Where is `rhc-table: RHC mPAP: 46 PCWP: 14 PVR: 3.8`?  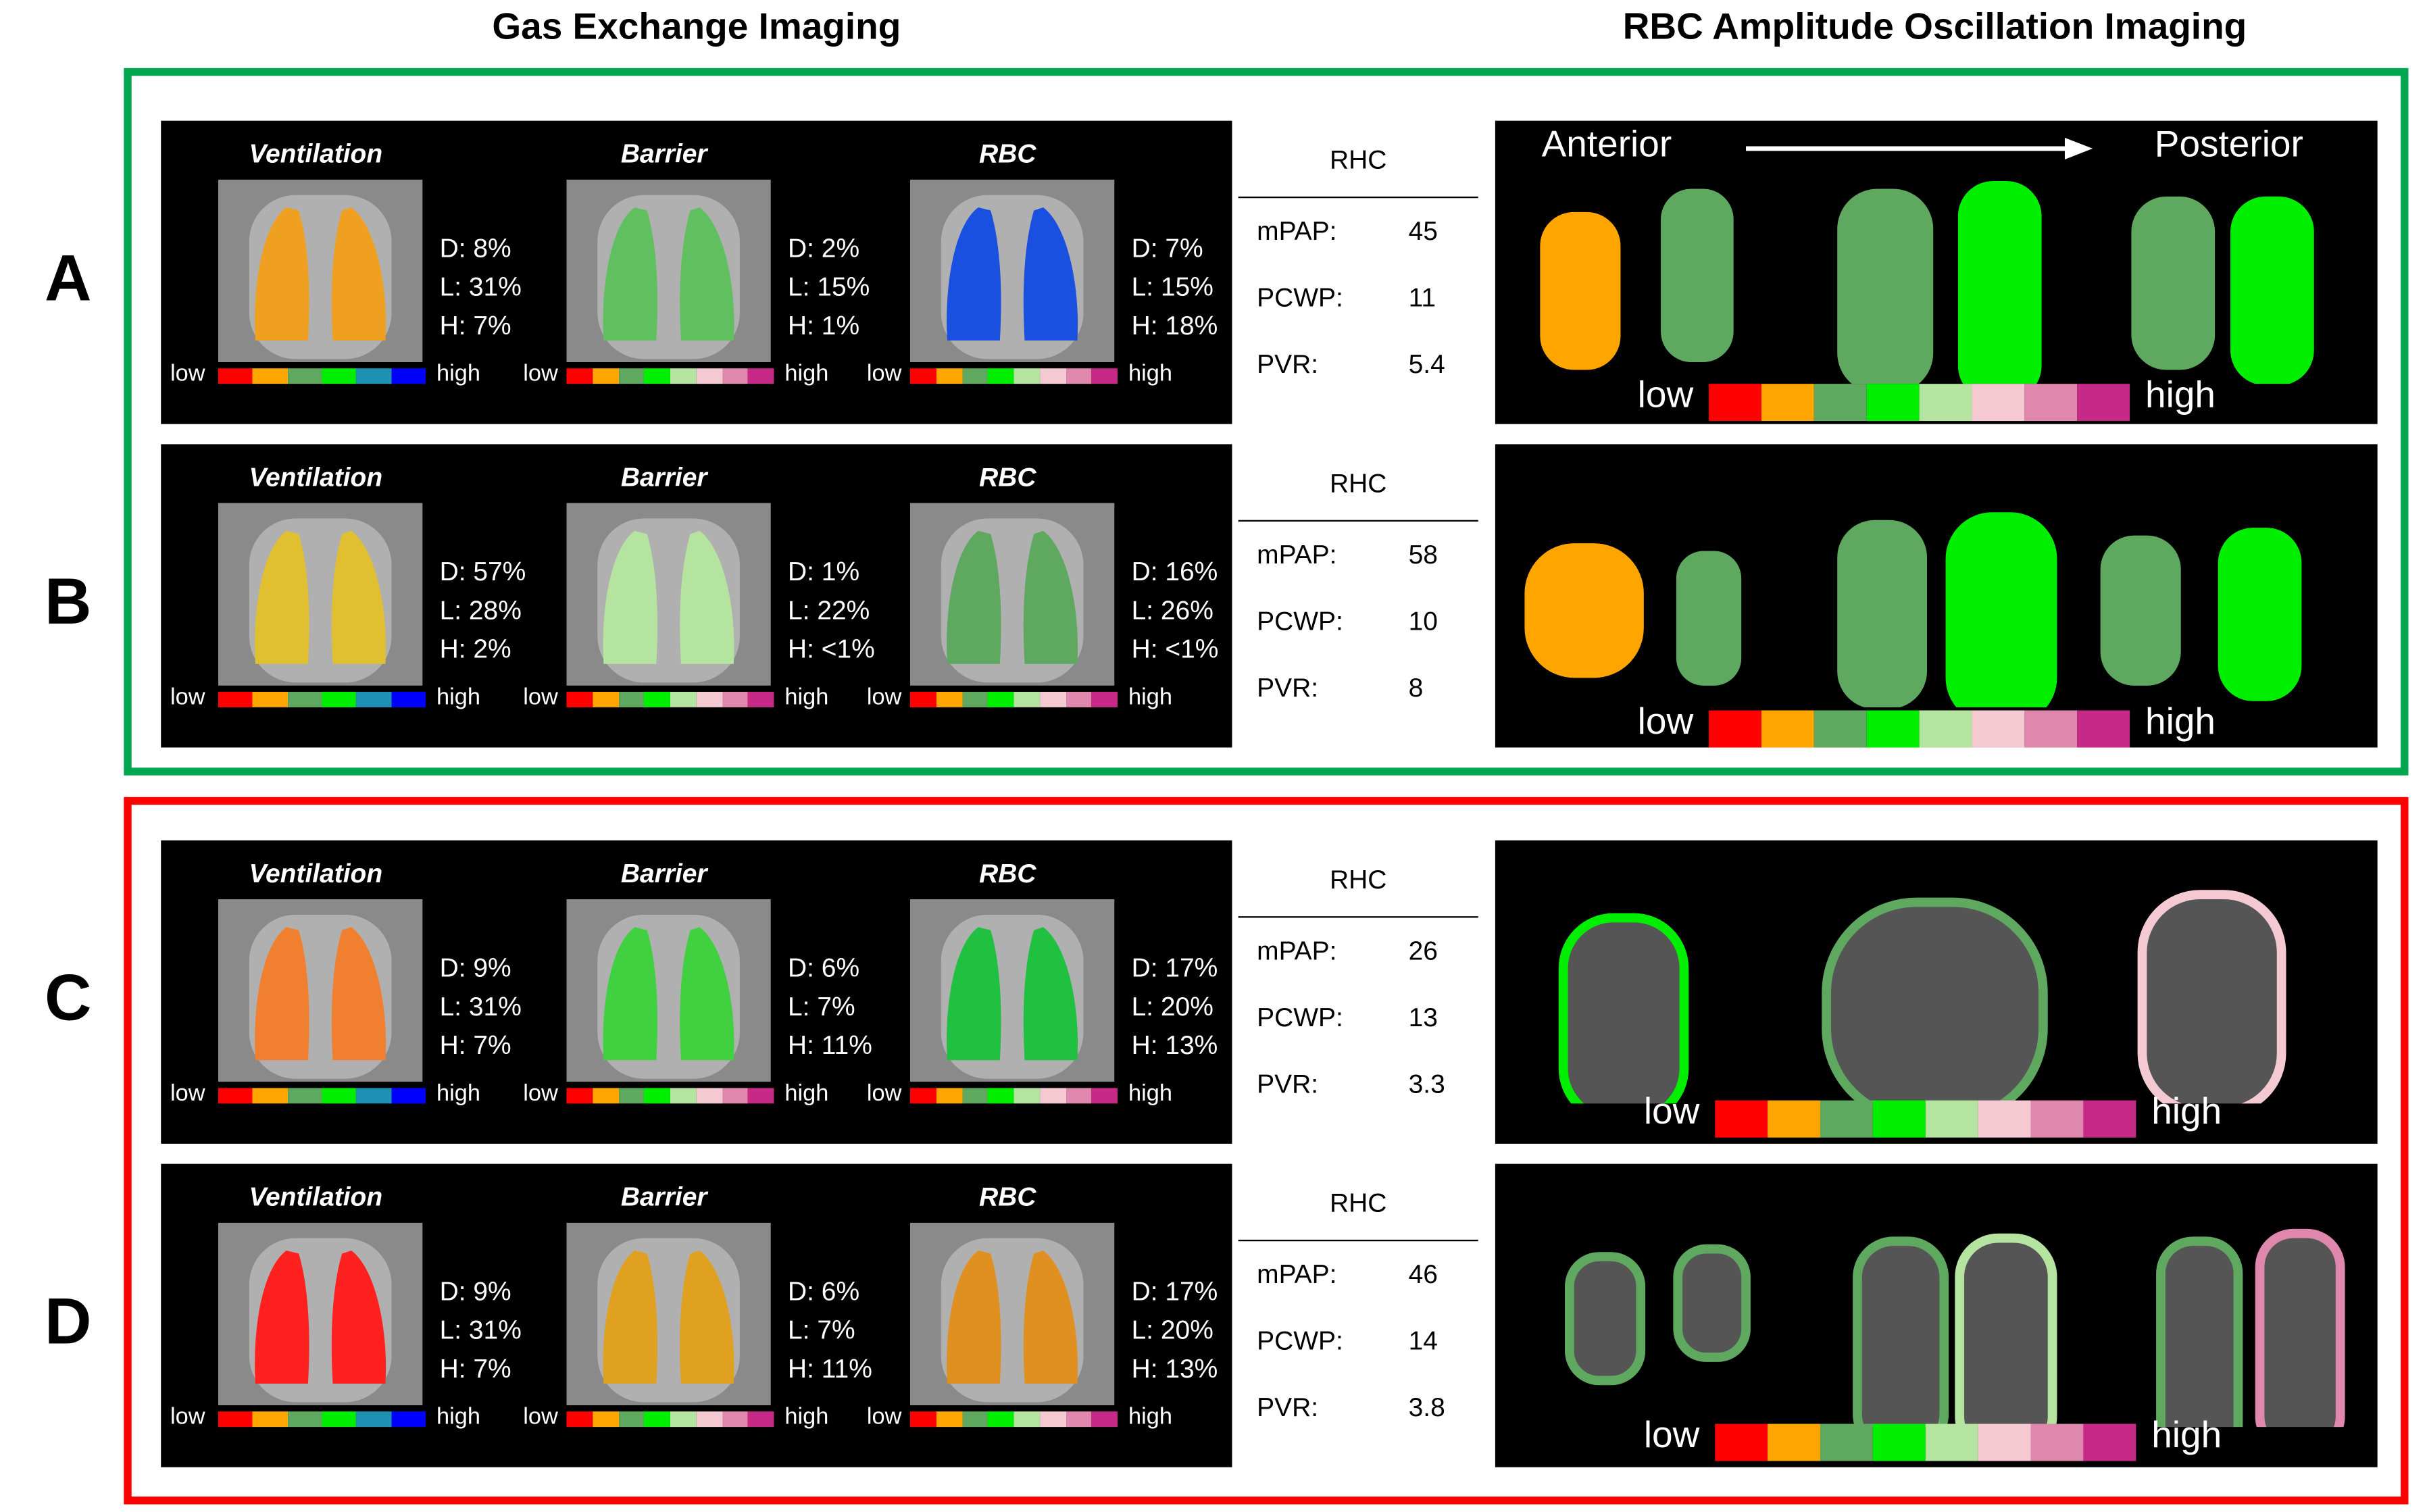
rhc-table: RHC mPAP: 46 PCWP: 14 PVR: 3.8 is located at coordinates (1362, 1315).